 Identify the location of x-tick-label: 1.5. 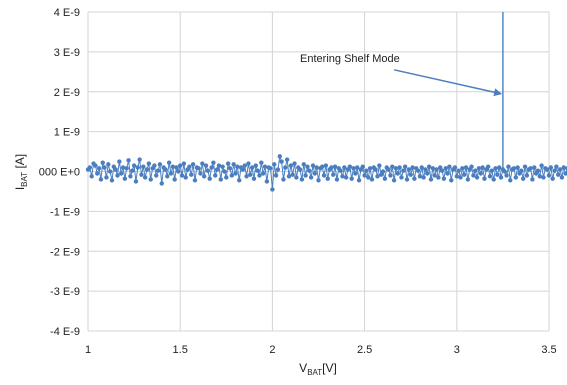
(180, 350).